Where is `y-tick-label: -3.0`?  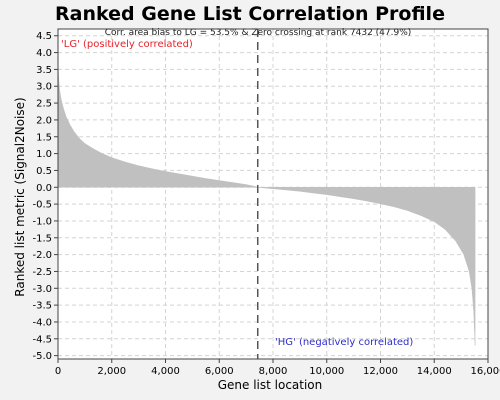
y-tick-label: -3.0 is located at coordinates (42, 289).